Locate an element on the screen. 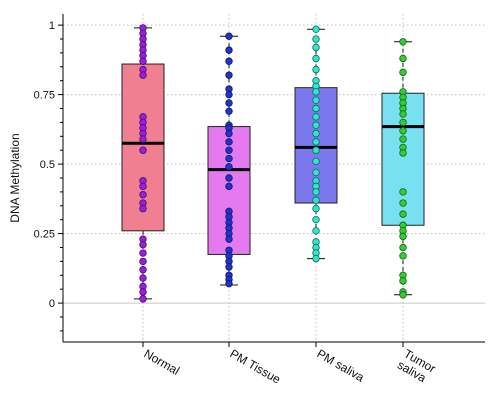 This screenshot has height=405, width=500. x-tick-label: Tumorsaliva is located at coordinates (416, 366).